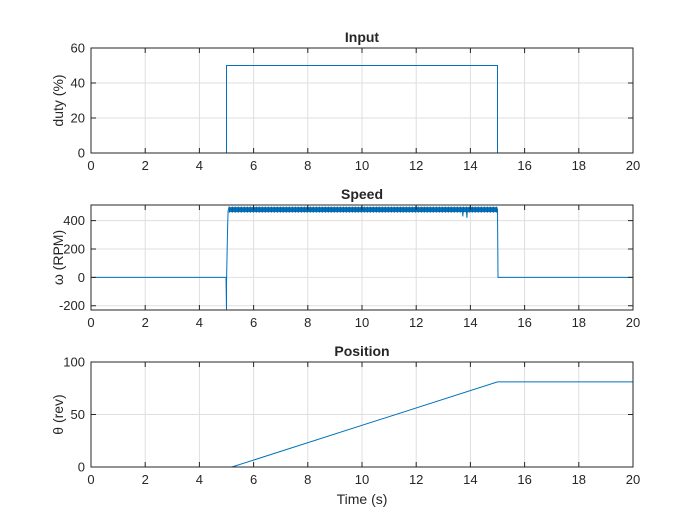  What do you see at coordinates (78, 118) in the screenshot?
I see `y-tick-label: 20` at bounding box center [78, 118].